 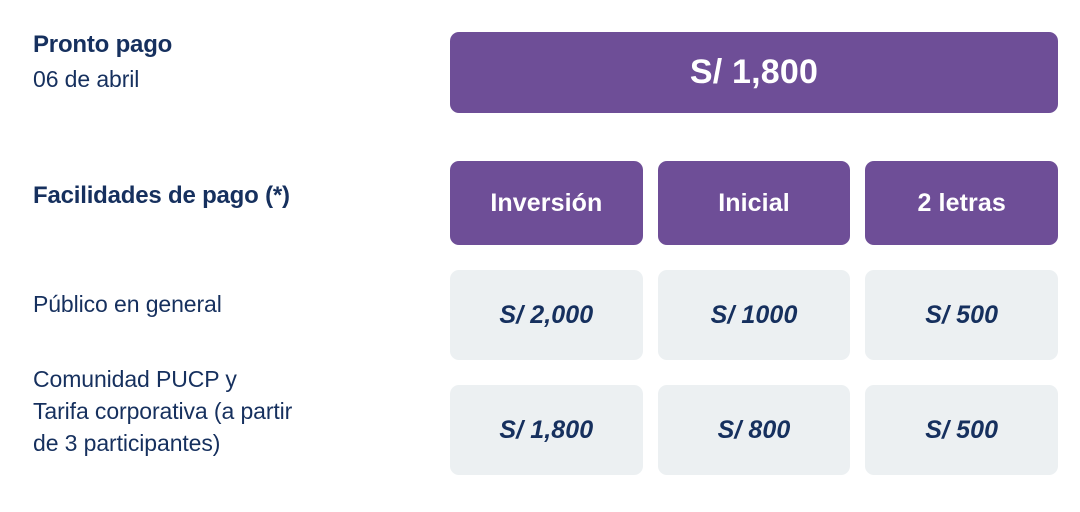 I want to click on grid-data-row: S/ 2,000 S/ 1000 S/ 500, so click(x=754, y=315).